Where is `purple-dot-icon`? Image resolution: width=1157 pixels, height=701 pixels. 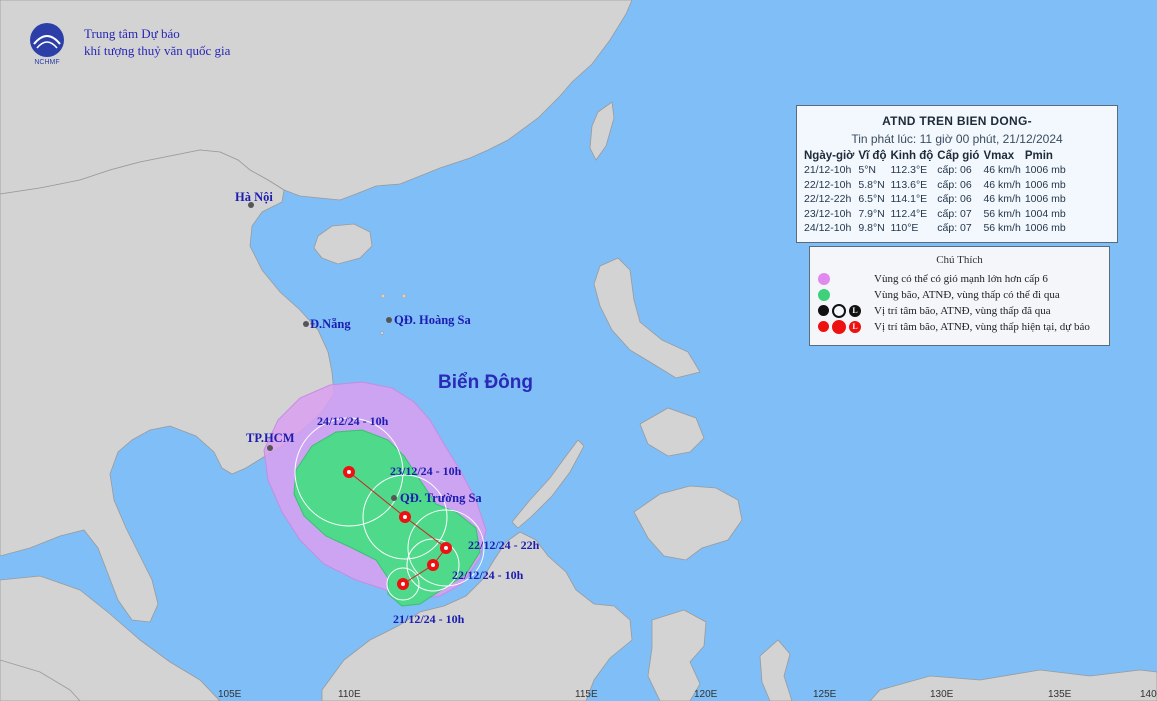 purple-dot-icon is located at coordinates (824, 278).